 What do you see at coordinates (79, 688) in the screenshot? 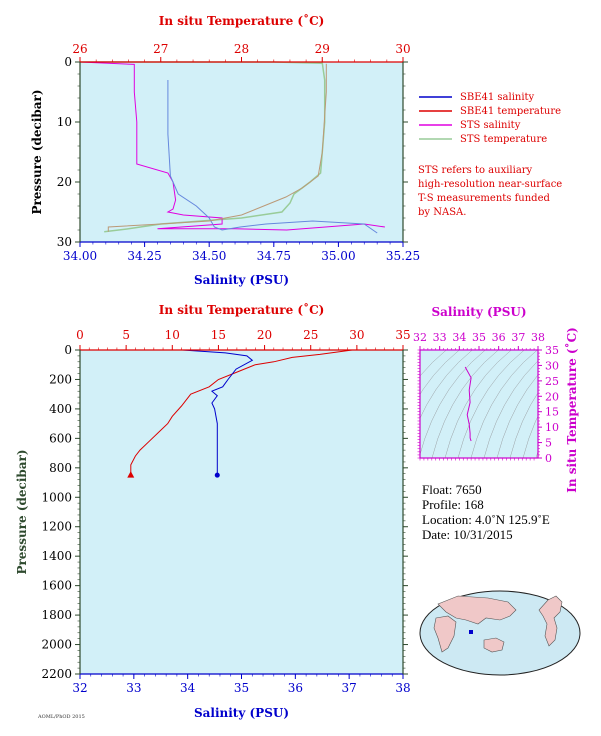
I see `bottom-tick-label: 32` at bounding box center [79, 688].